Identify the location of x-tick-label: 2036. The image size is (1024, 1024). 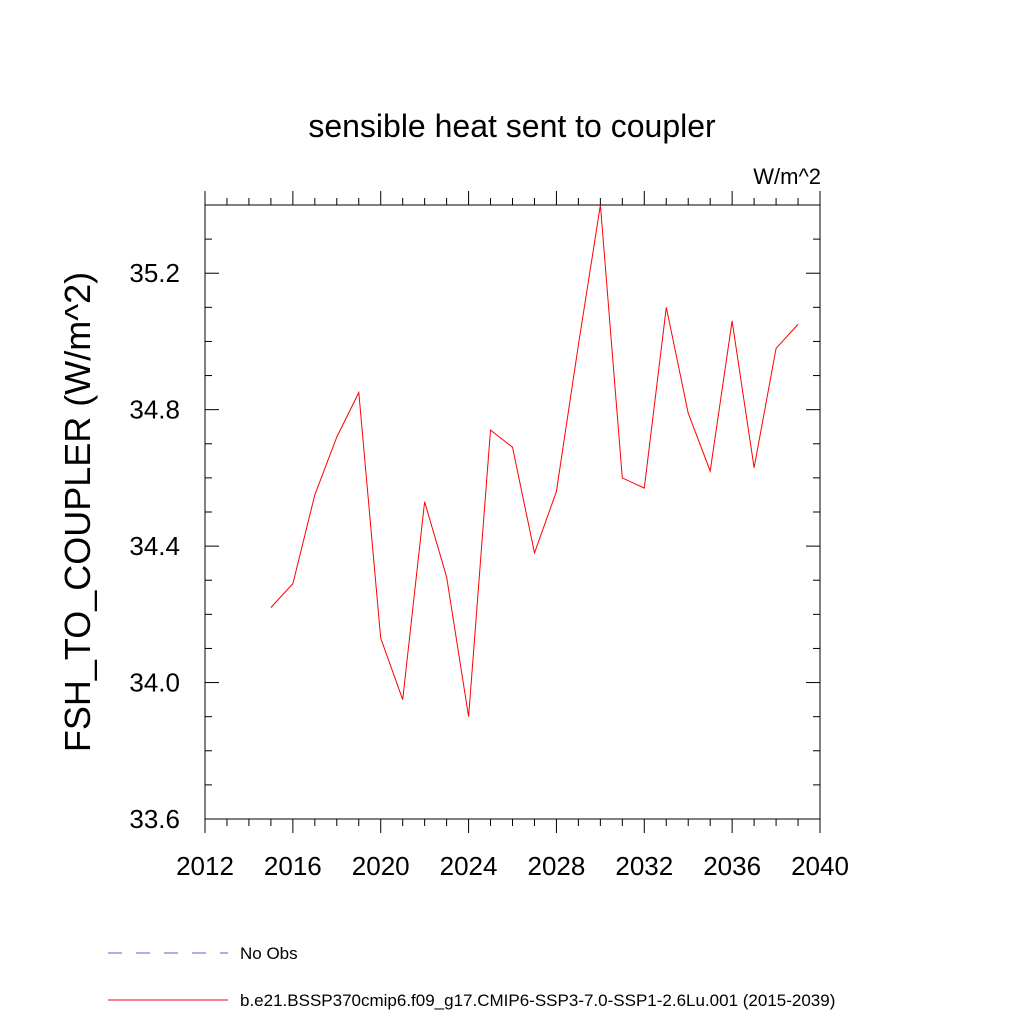
(732, 866).